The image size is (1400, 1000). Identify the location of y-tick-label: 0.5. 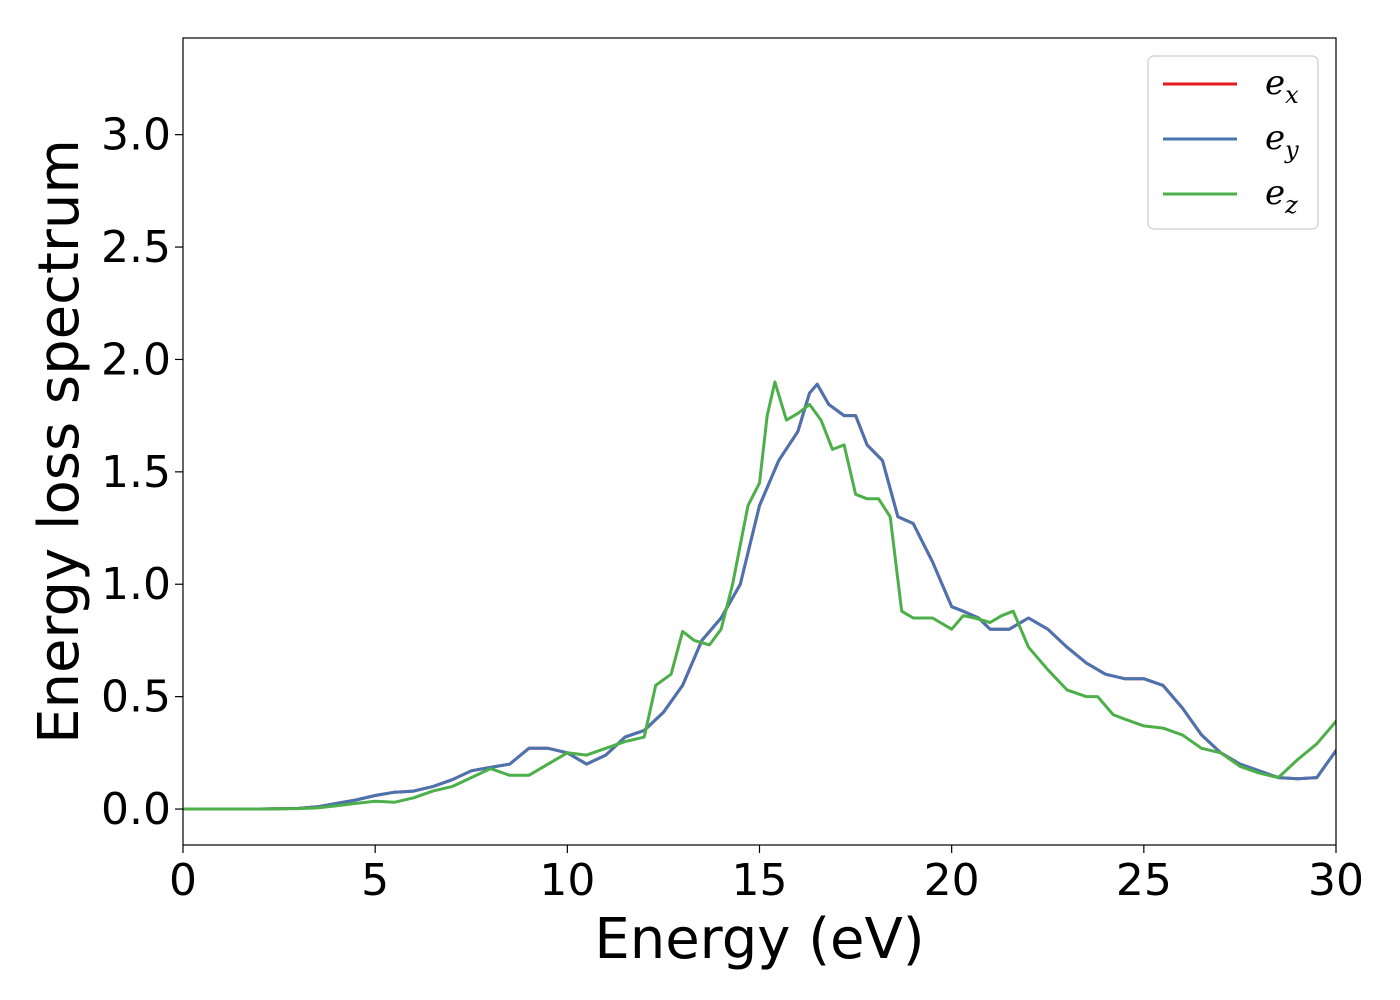
(136, 697).